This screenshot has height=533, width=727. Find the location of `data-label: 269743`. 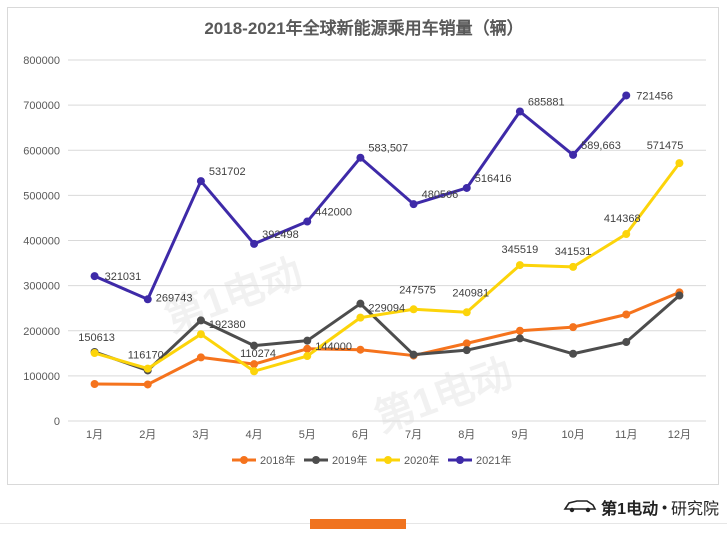

data-label: 269743 is located at coordinates (174, 298).